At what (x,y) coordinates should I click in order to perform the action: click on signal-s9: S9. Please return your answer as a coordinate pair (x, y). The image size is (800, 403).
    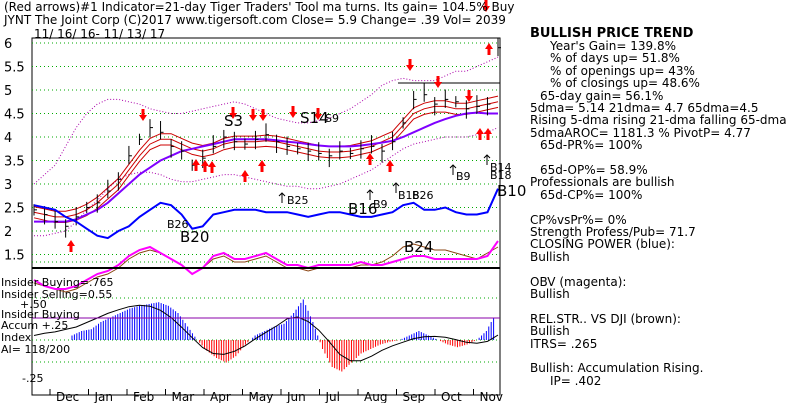
    Looking at the image, I should click on (332, 118).